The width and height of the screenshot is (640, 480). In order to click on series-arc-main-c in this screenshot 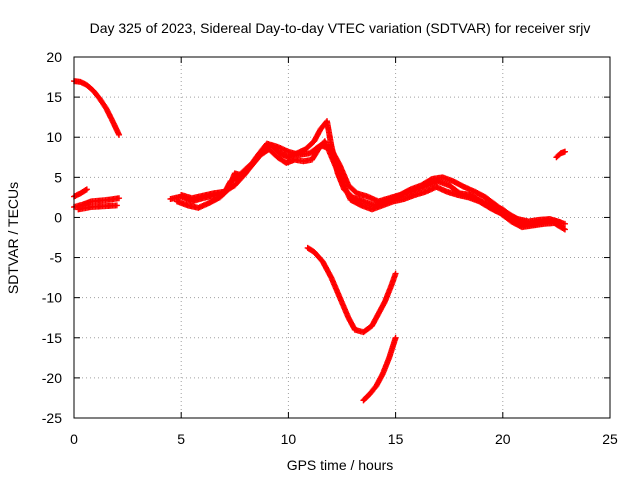, I will do `click(371, 183)`.